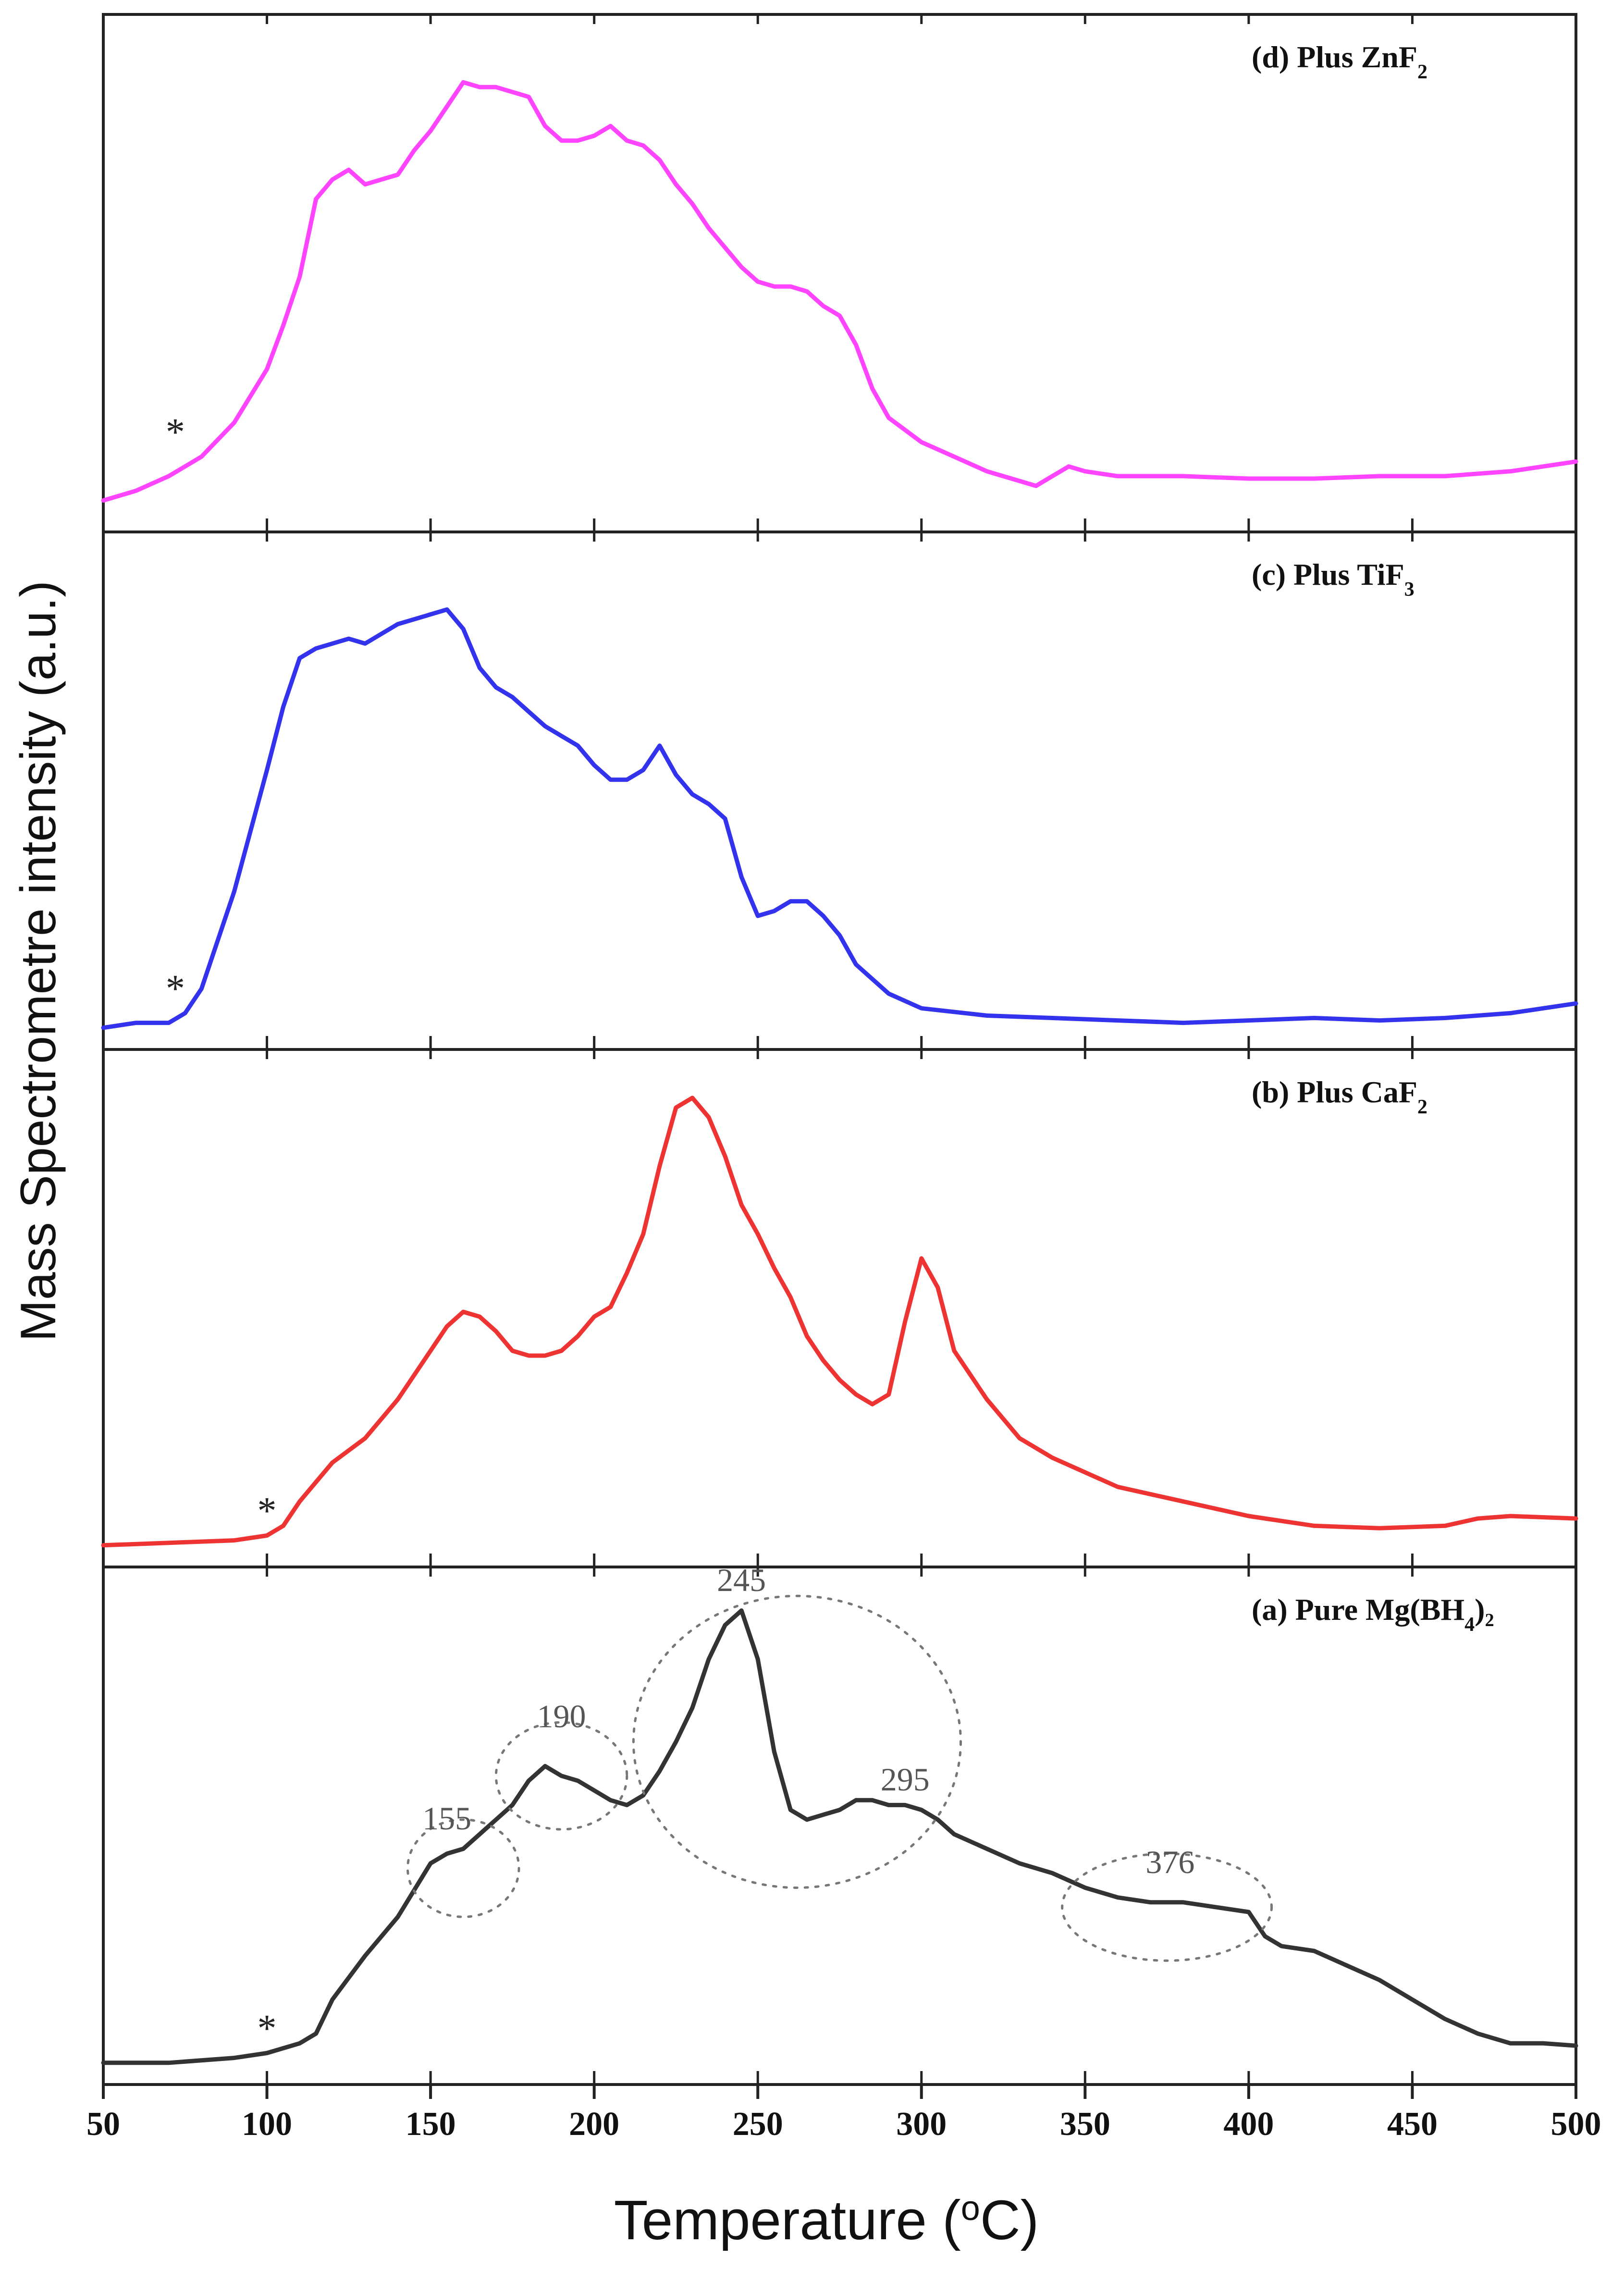 The height and width of the screenshot is (2270, 1624). I want to click on panel-label-d: (d) Plus ZnF2, so click(1339, 61).